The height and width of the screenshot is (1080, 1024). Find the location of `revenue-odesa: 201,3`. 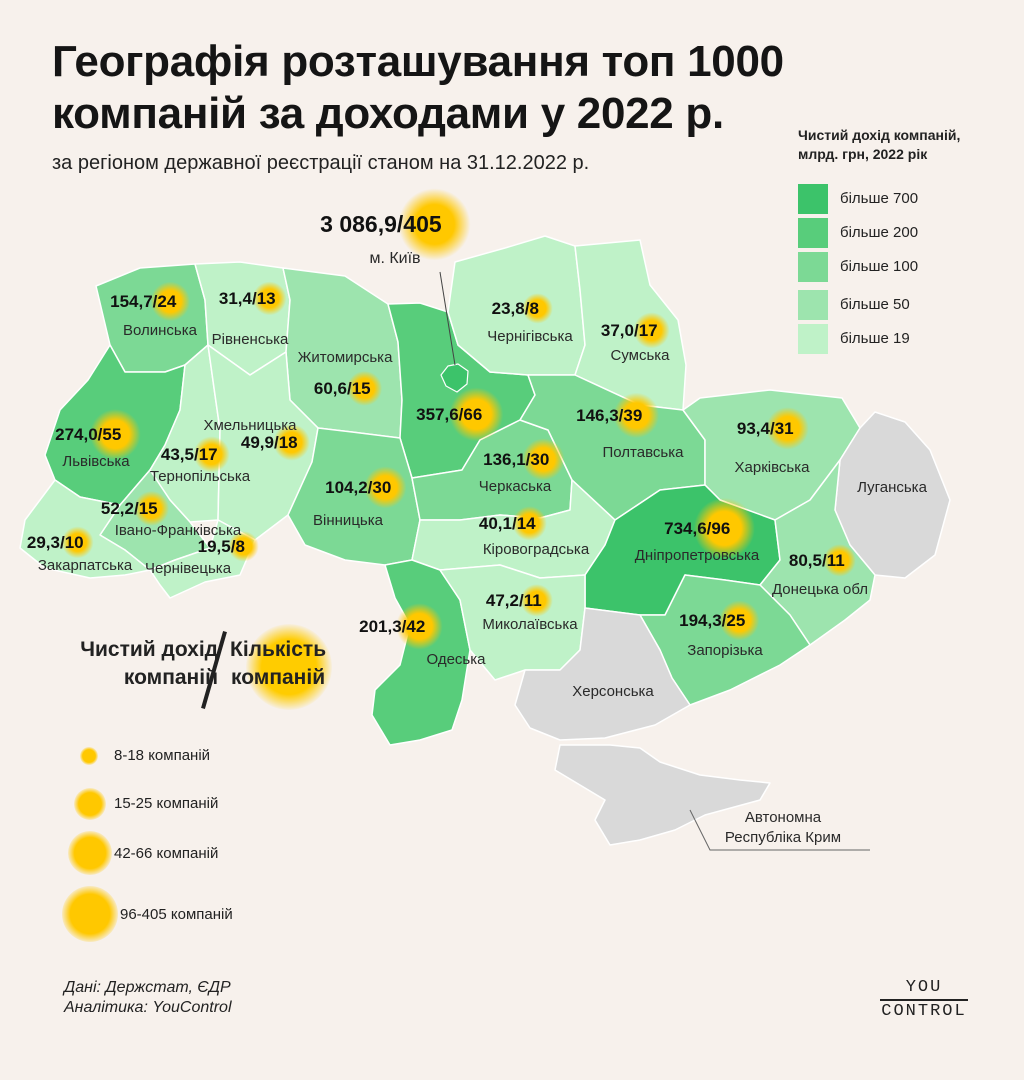

revenue-odesa: 201,3 is located at coordinates (380, 626).